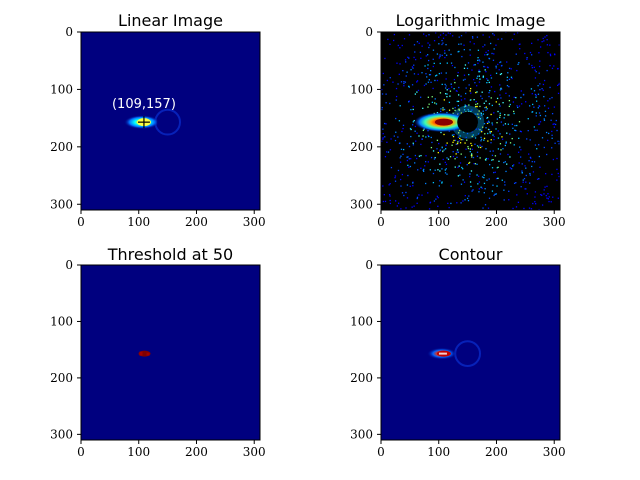 The image size is (640, 480). Describe the element at coordinates (468, 122) in the screenshot. I see `beamstop-shadow` at that location.